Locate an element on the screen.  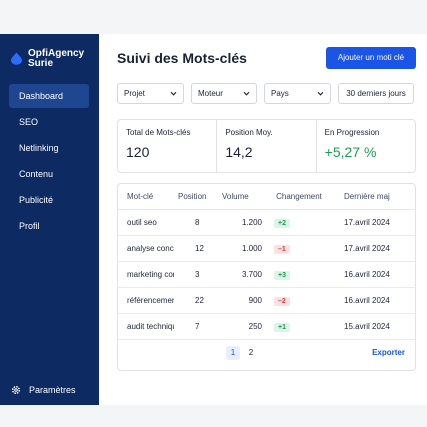
page-button-2: 2 is located at coordinates (251, 352).